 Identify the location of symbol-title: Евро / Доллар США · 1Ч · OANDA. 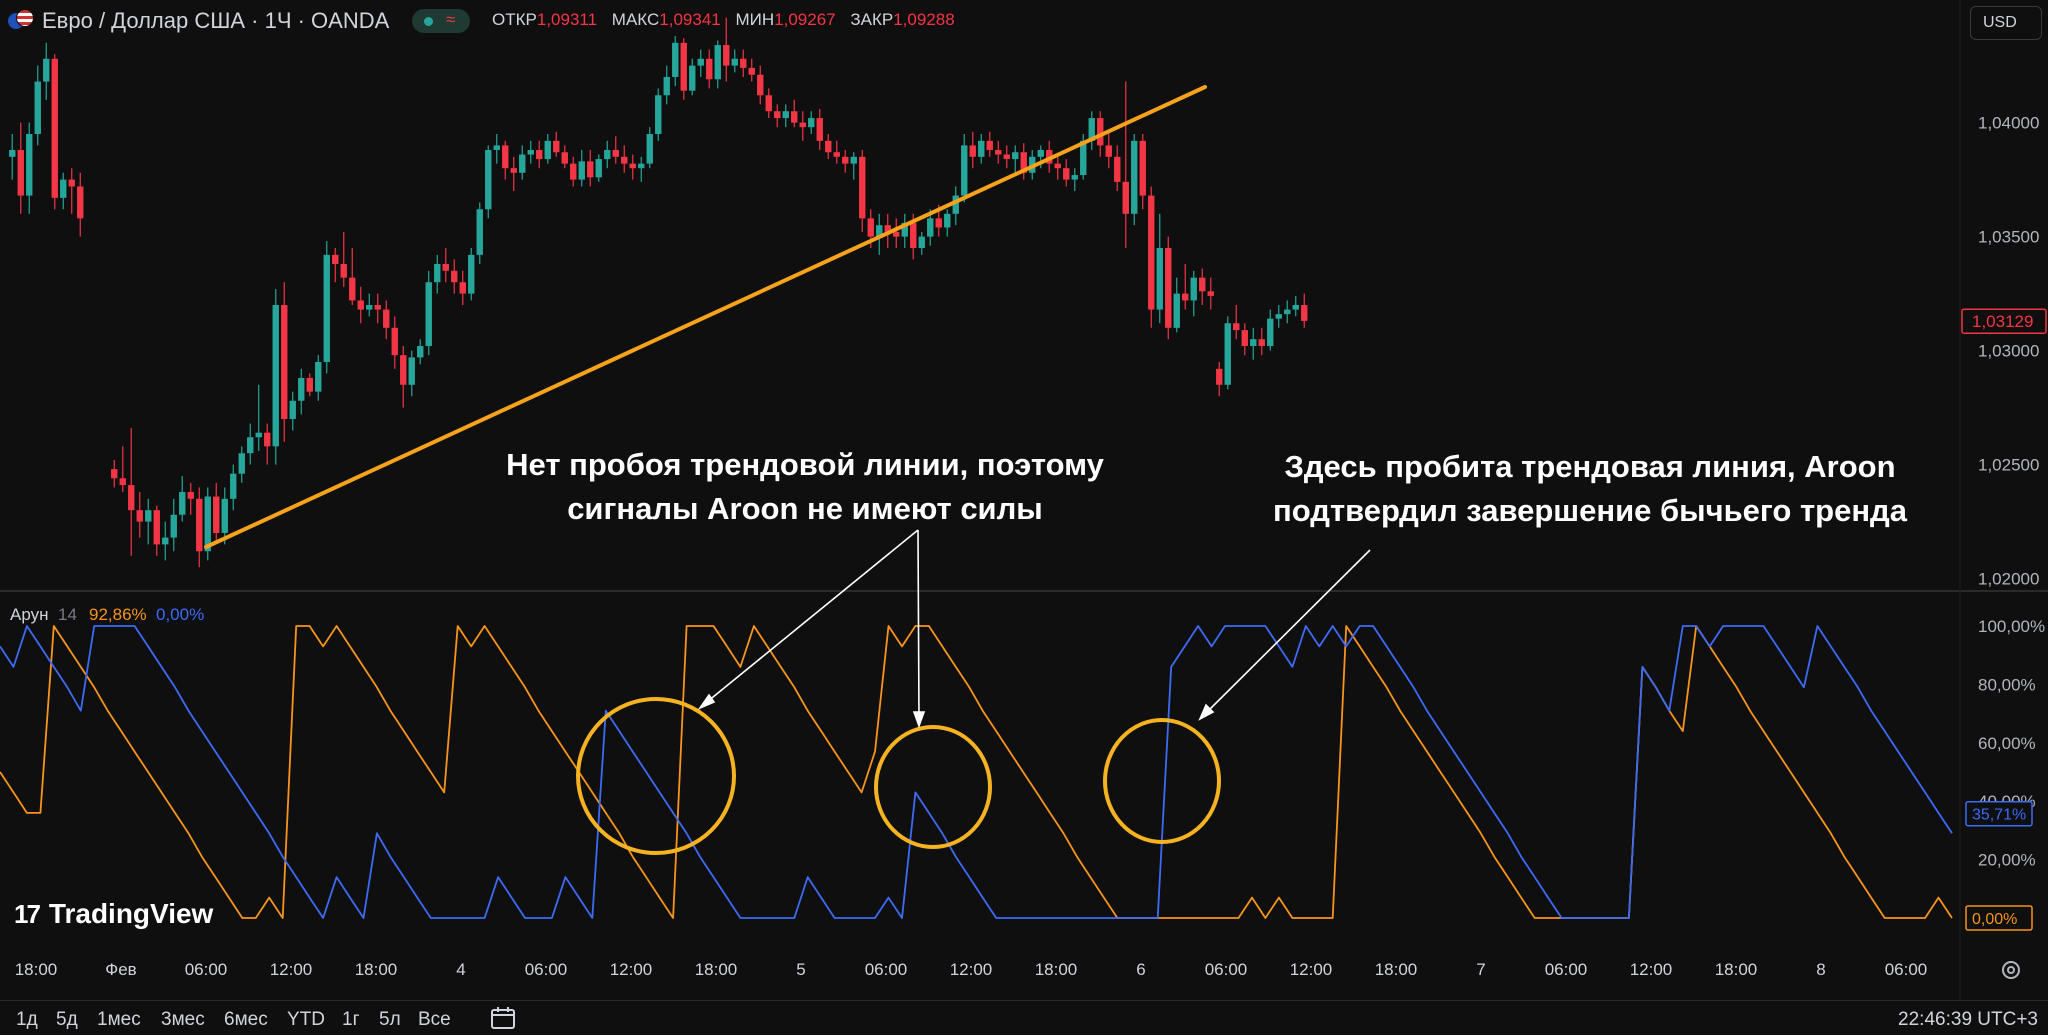
(216, 20).